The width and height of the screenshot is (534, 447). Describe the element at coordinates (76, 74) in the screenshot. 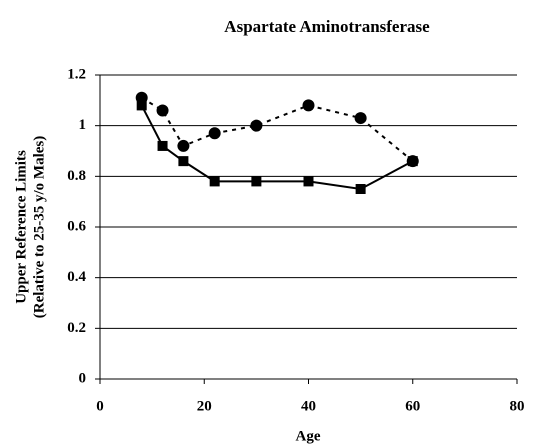

I see `y-tick-label: 1.2` at that location.